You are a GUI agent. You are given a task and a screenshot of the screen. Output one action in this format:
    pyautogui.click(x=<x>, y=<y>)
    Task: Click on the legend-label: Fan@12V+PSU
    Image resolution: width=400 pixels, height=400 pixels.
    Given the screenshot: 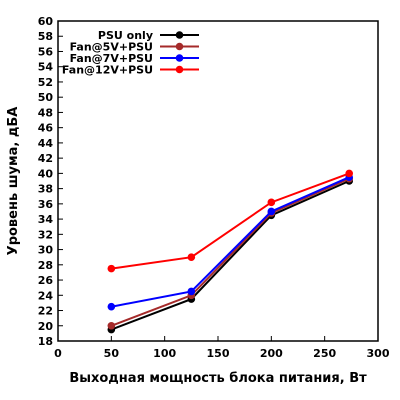 What is the action you would take?
    pyautogui.click(x=107, y=70)
    